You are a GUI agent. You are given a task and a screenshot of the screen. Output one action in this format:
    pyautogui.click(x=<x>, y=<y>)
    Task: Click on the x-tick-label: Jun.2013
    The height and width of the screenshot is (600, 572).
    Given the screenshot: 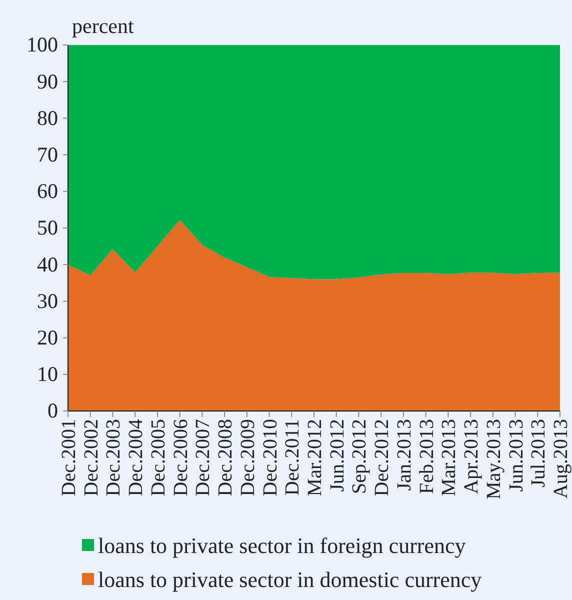 What is the action you would take?
    pyautogui.click(x=516, y=455)
    